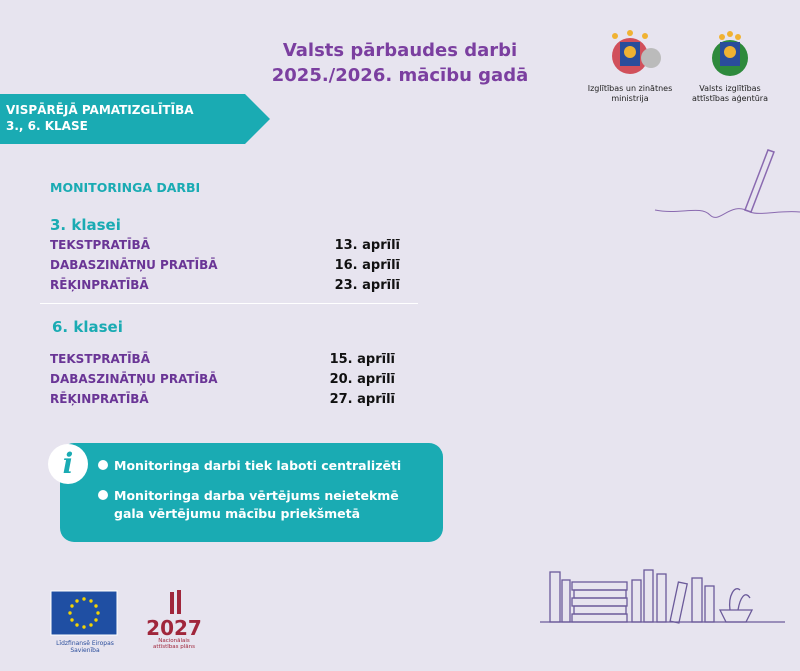 The image size is (800, 671). What do you see at coordinates (367, 245) in the screenshot?
I see `date: 13. aprīlī` at bounding box center [367, 245].